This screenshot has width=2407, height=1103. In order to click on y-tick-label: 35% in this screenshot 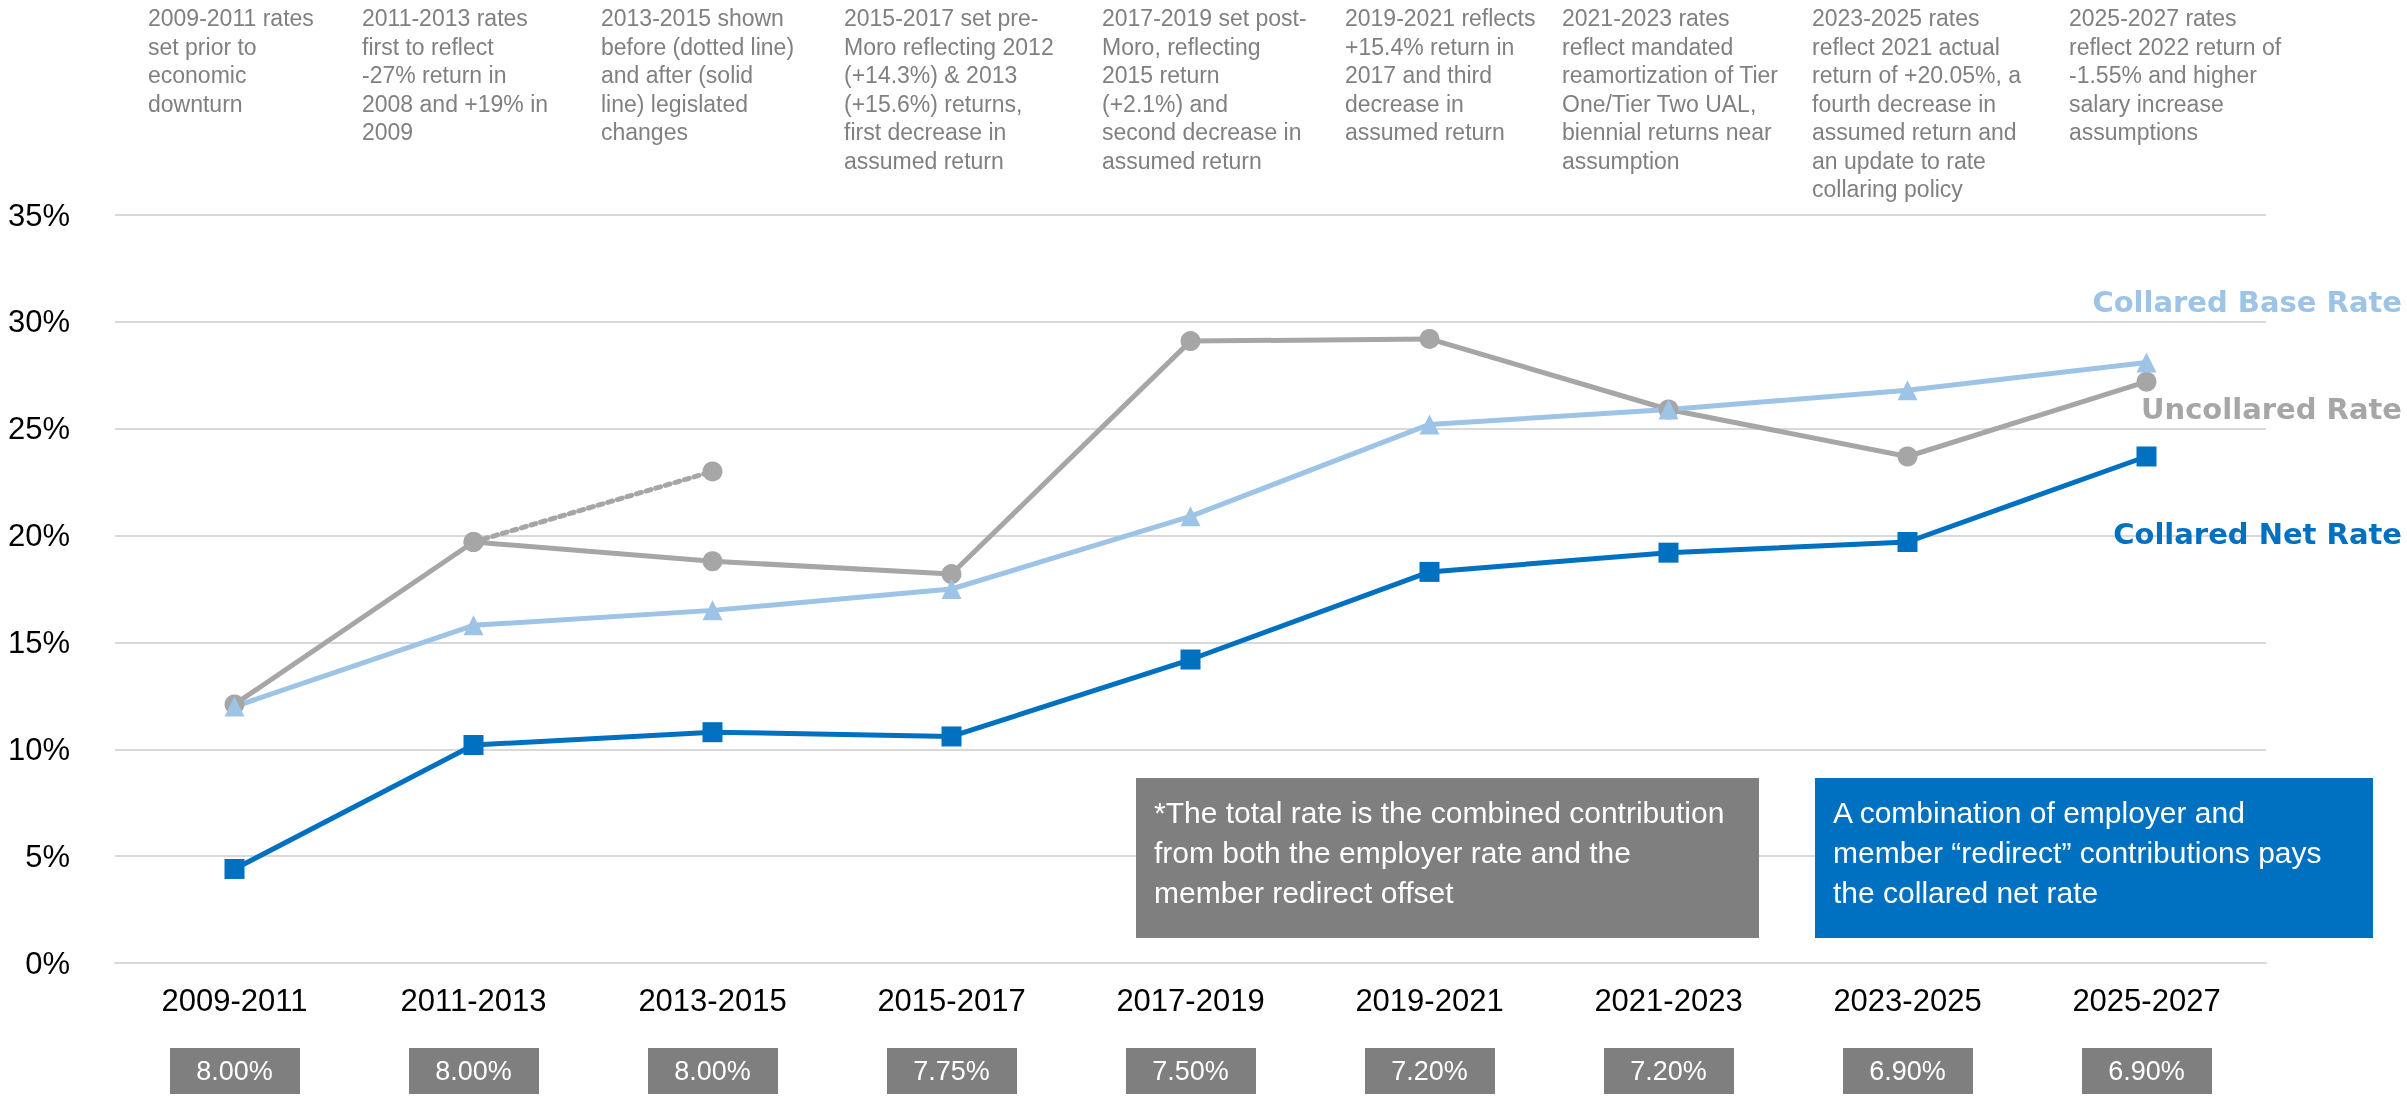, I will do `click(38, 215)`.